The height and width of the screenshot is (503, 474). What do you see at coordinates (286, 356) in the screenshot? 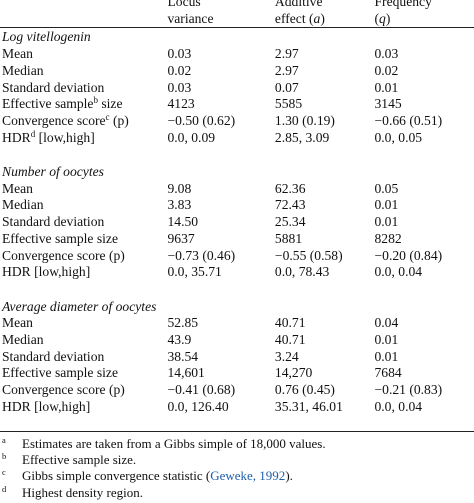
I see `cell-additive-effect: 3.24` at bounding box center [286, 356].